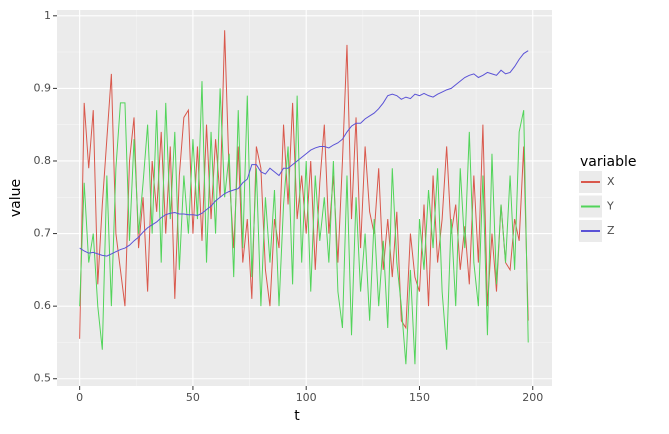 The height and width of the screenshot is (434, 669). Describe the element at coordinates (611, 230) in the screenshot. I see `legend-label: Z` at that location.